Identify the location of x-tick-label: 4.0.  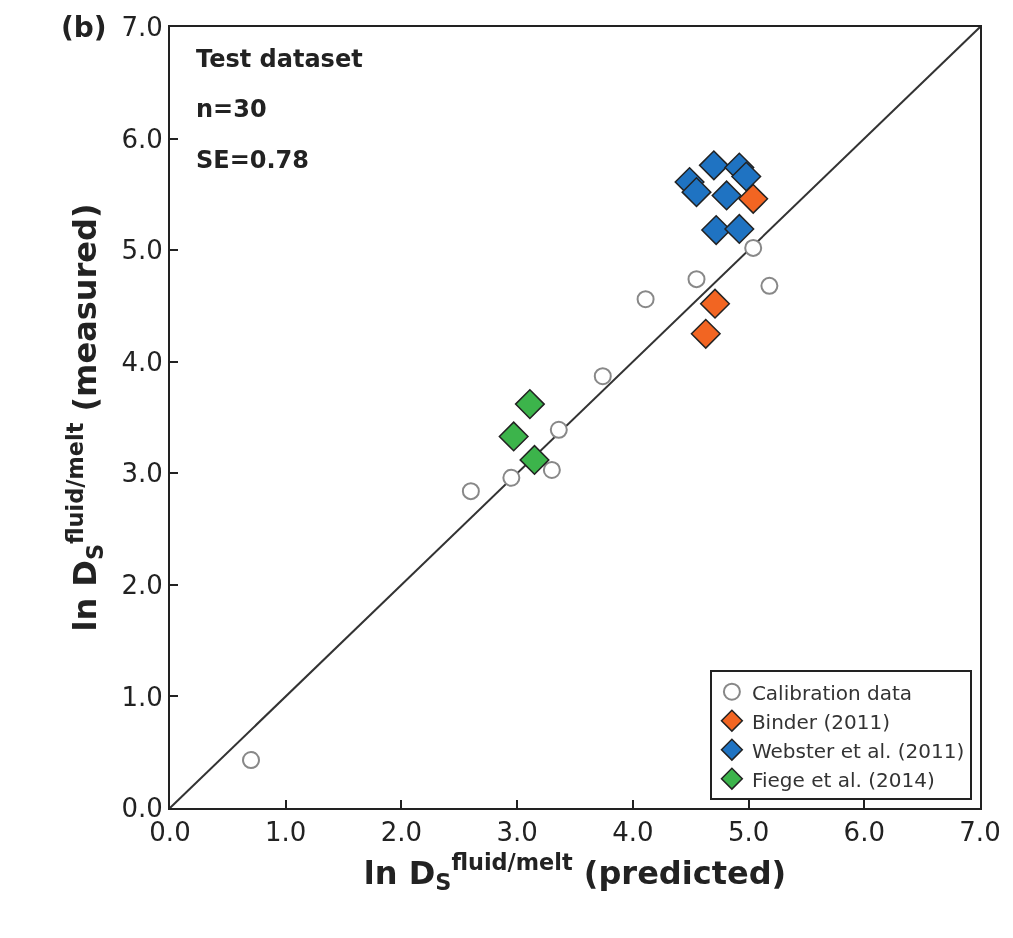
(633, 832).